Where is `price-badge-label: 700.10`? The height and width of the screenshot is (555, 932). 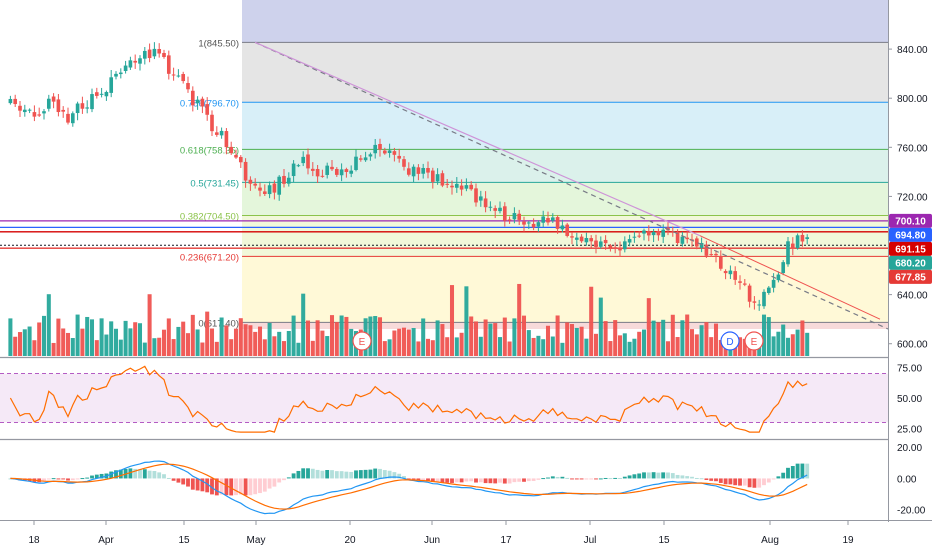
price-badge-label: 700.10 is located at coordinates (910, 221).